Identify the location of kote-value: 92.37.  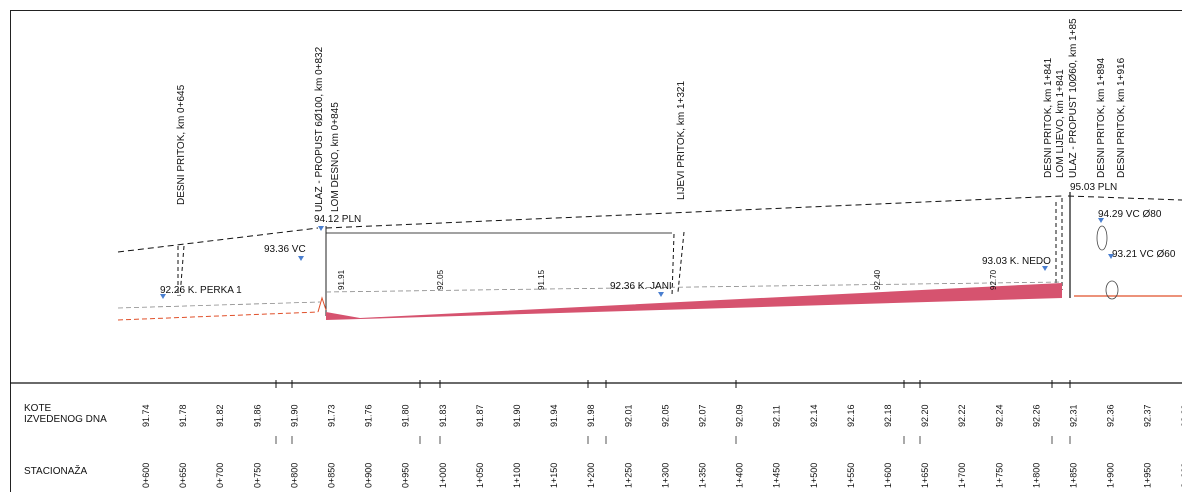
(1148, 415).